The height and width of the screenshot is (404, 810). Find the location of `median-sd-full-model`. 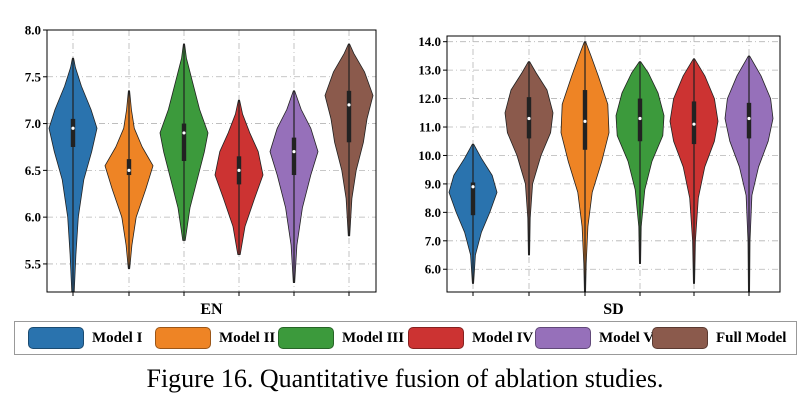

median-sd-full-model is located at coordinates (529, 118).